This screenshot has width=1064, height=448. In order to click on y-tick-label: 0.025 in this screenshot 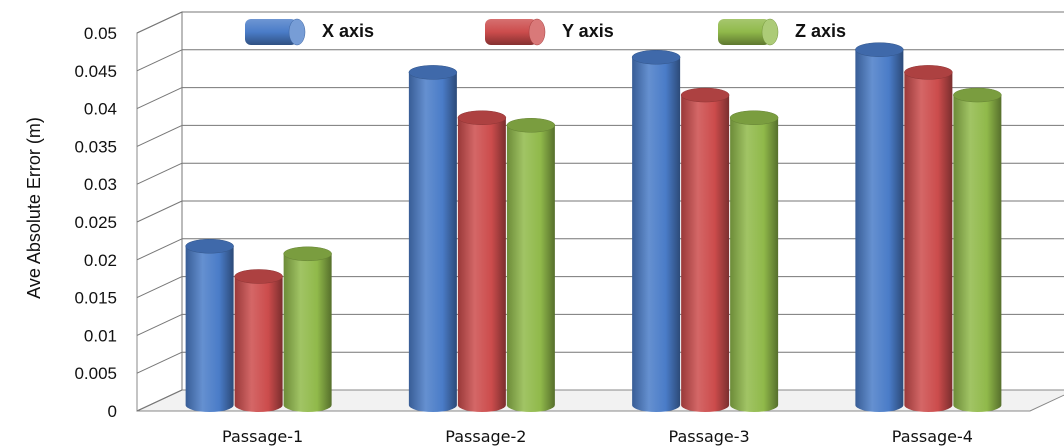, I will do `click(95, 222)`.